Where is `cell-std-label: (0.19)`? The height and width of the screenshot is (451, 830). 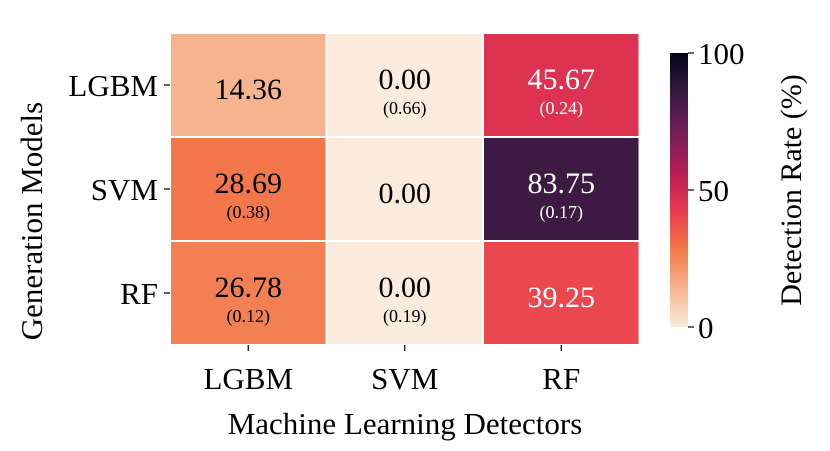
cell-std-label: (0.19) is located at coordinates (405, 316).